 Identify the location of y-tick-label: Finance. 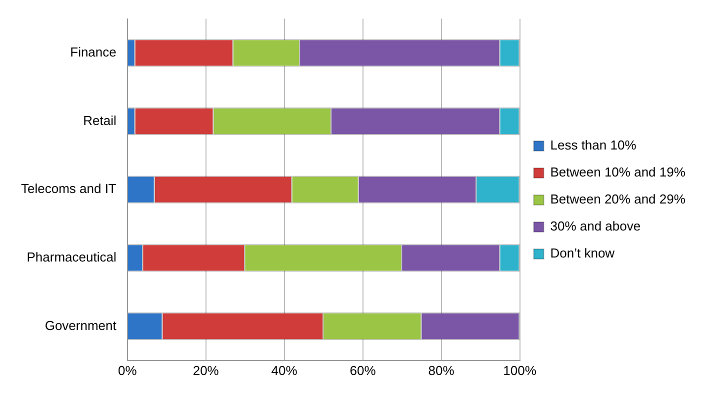
(93, 52).